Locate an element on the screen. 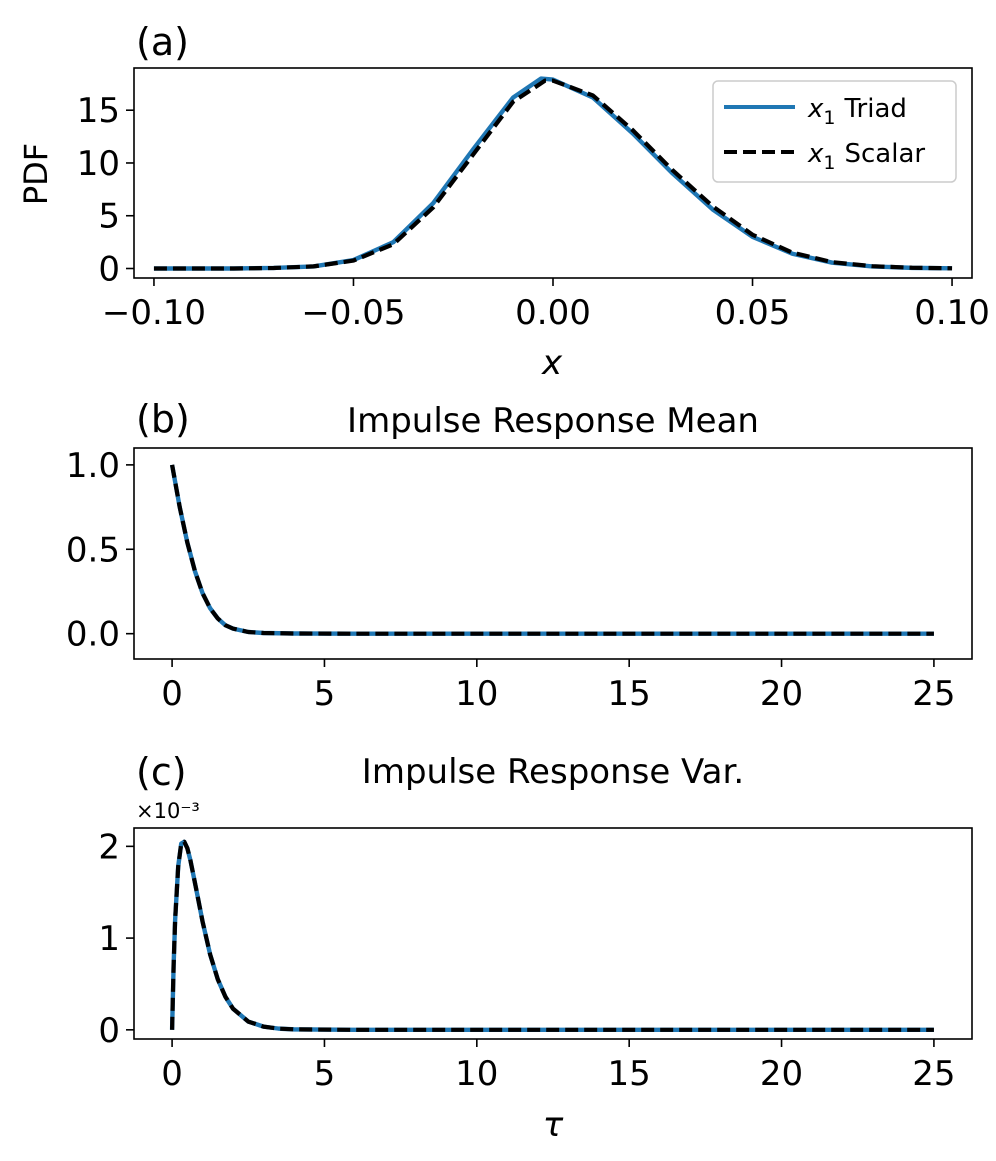  chart-title-c: Impulse Response Var. is located at coordinates (553, 772).